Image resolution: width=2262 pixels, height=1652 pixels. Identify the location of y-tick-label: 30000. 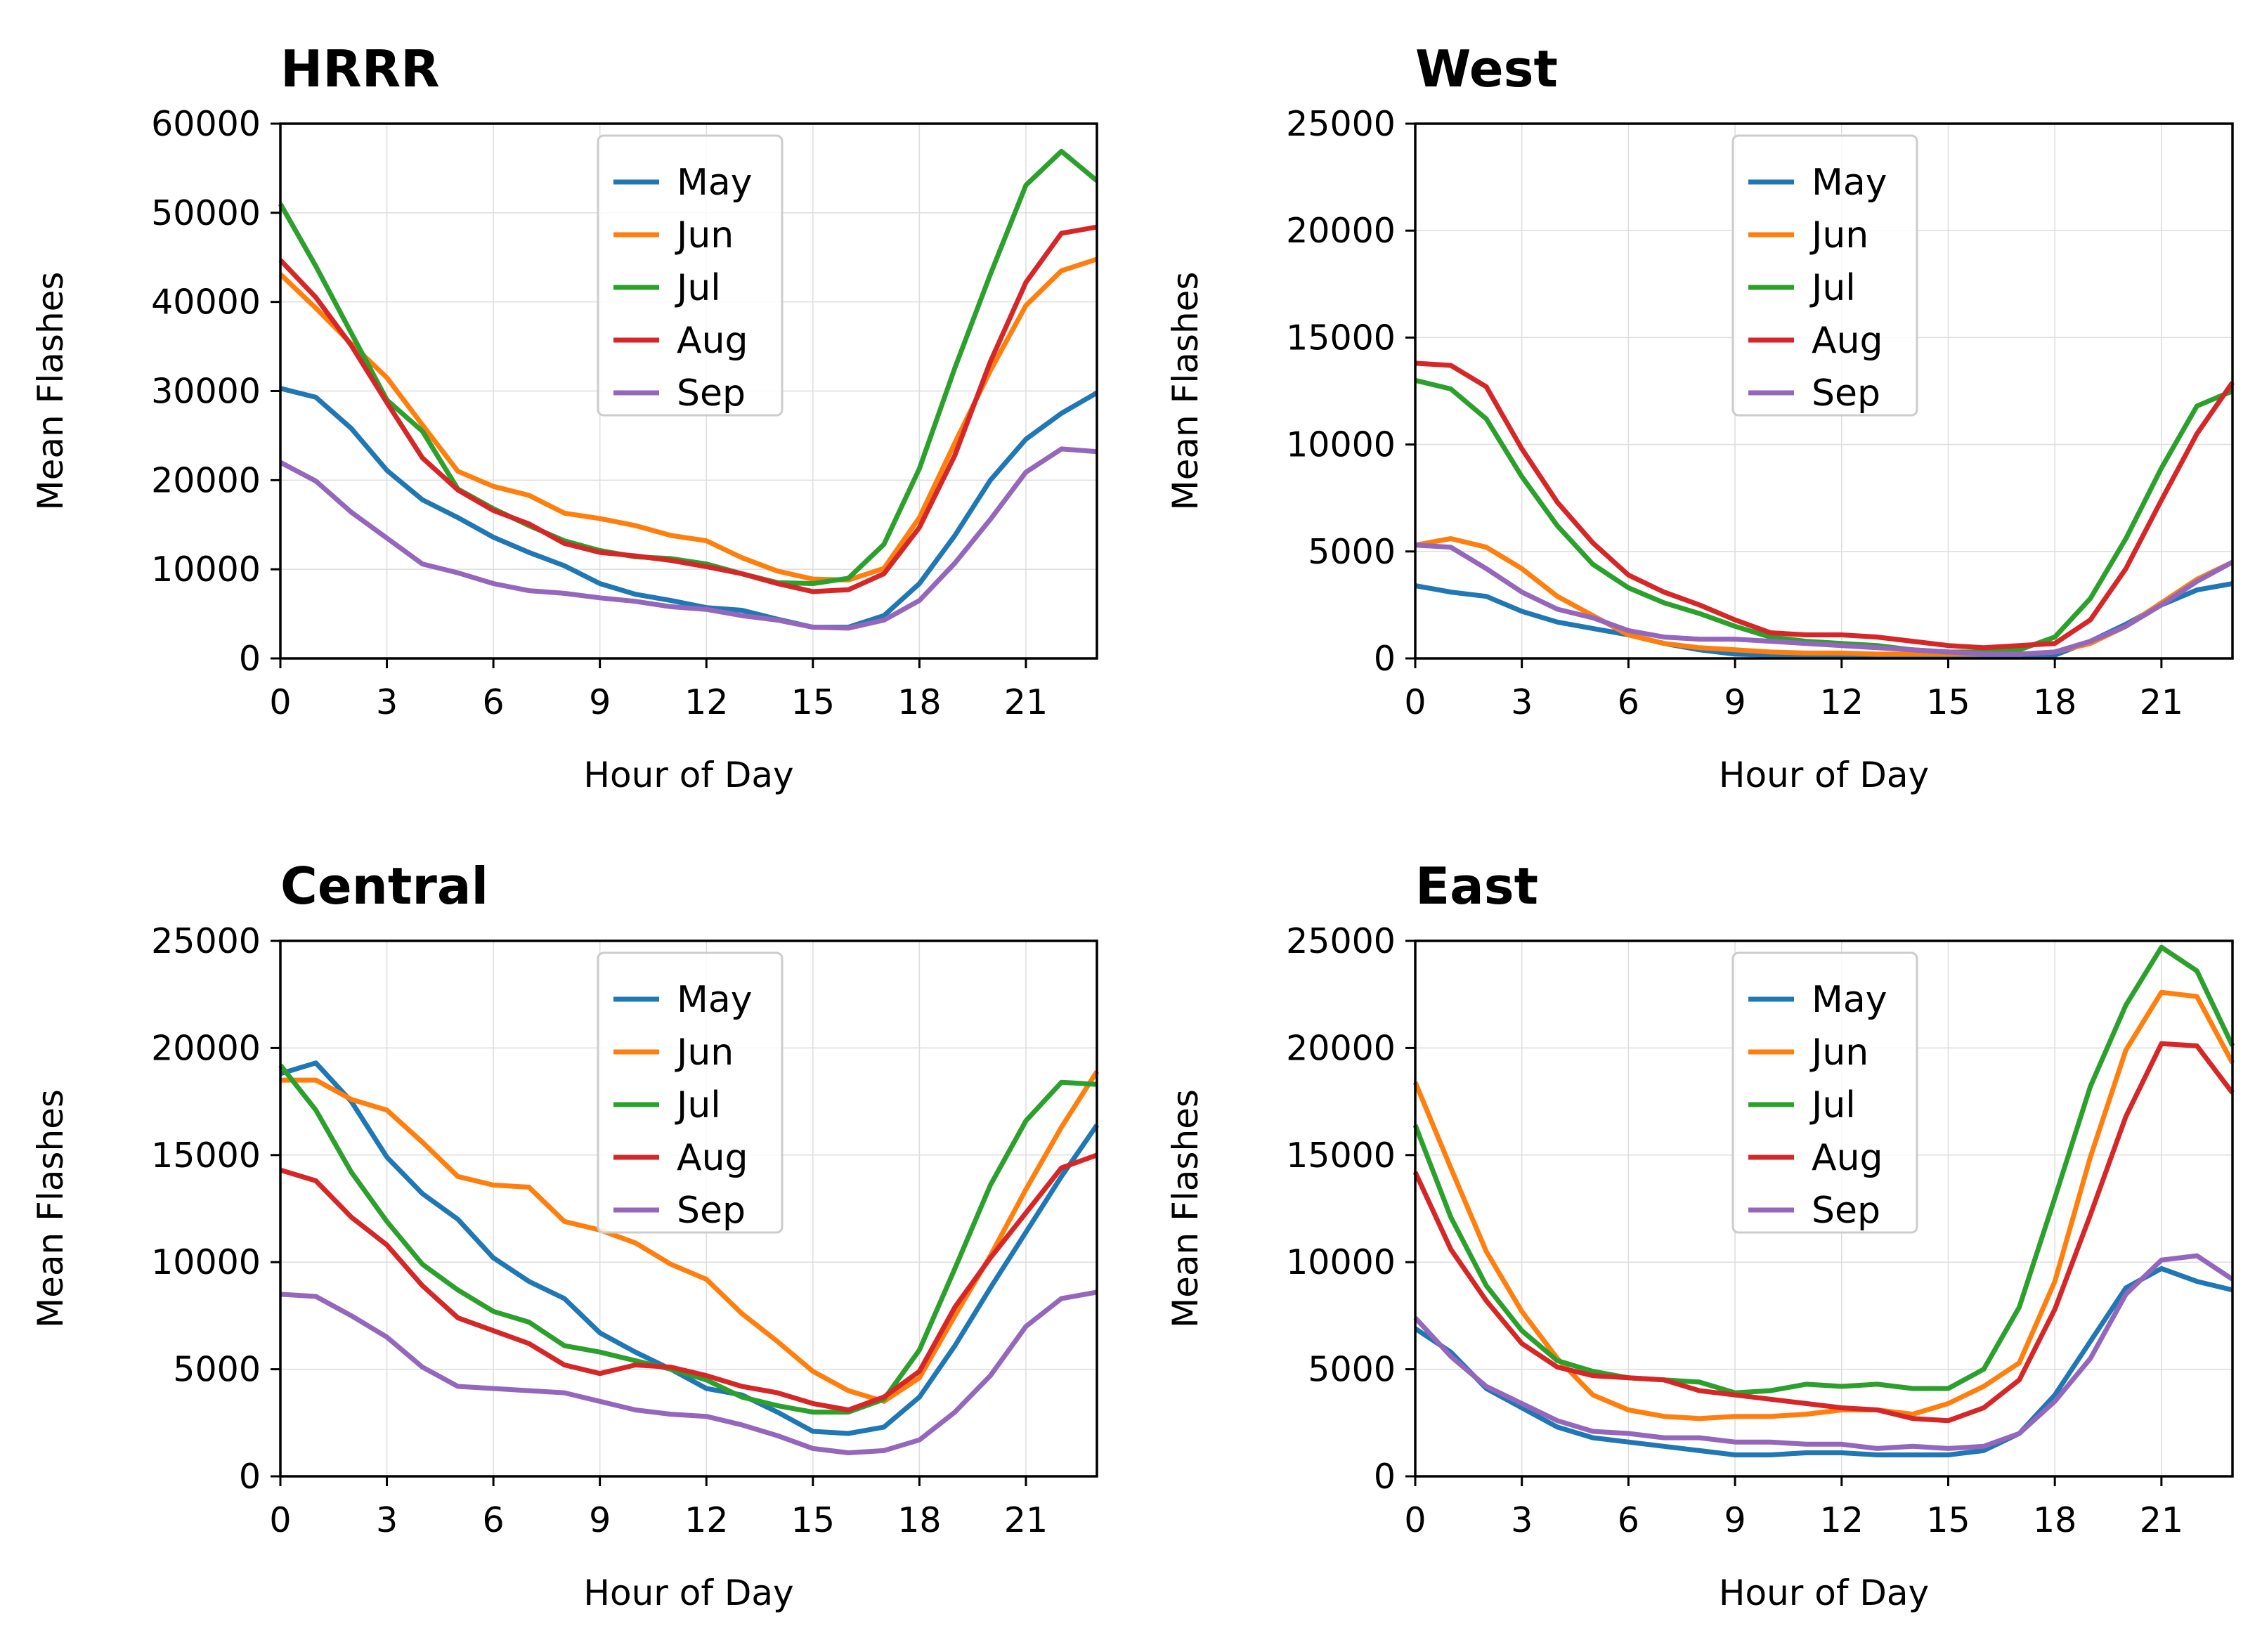
(206, 392).